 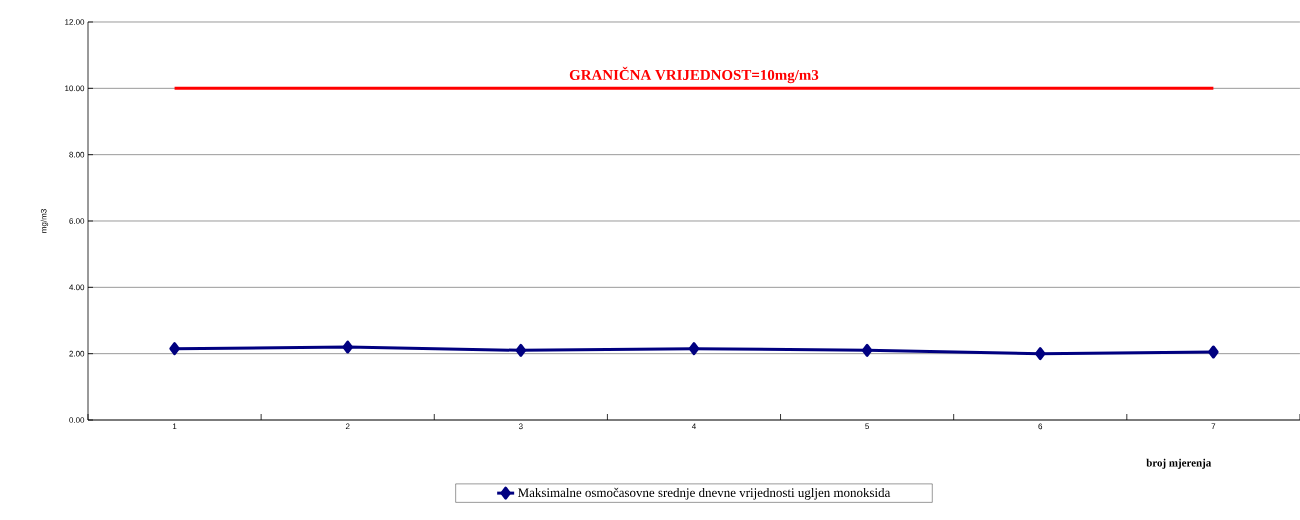 What do you see at coordinates (704, 493) in the screenshot?
I see `legend-label: Maksimalne osmočasovne srednje dnevne vrijednosti ugljen monoksida` at bounding box center [704, 493].